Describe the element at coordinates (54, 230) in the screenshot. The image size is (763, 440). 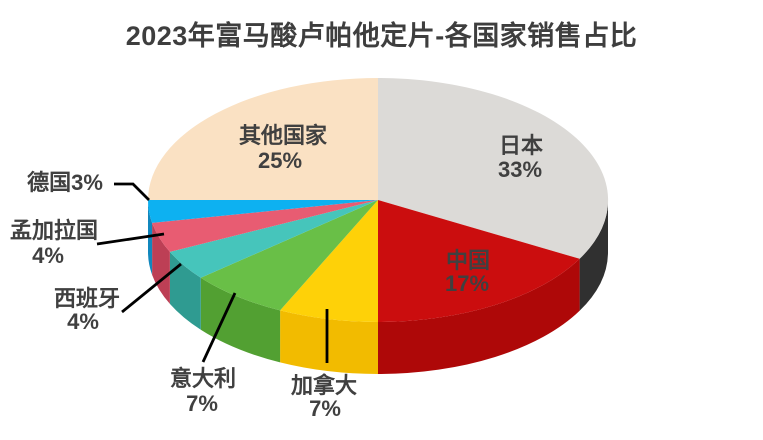
I see `slice-label-5: 孟加拉国` at that location.